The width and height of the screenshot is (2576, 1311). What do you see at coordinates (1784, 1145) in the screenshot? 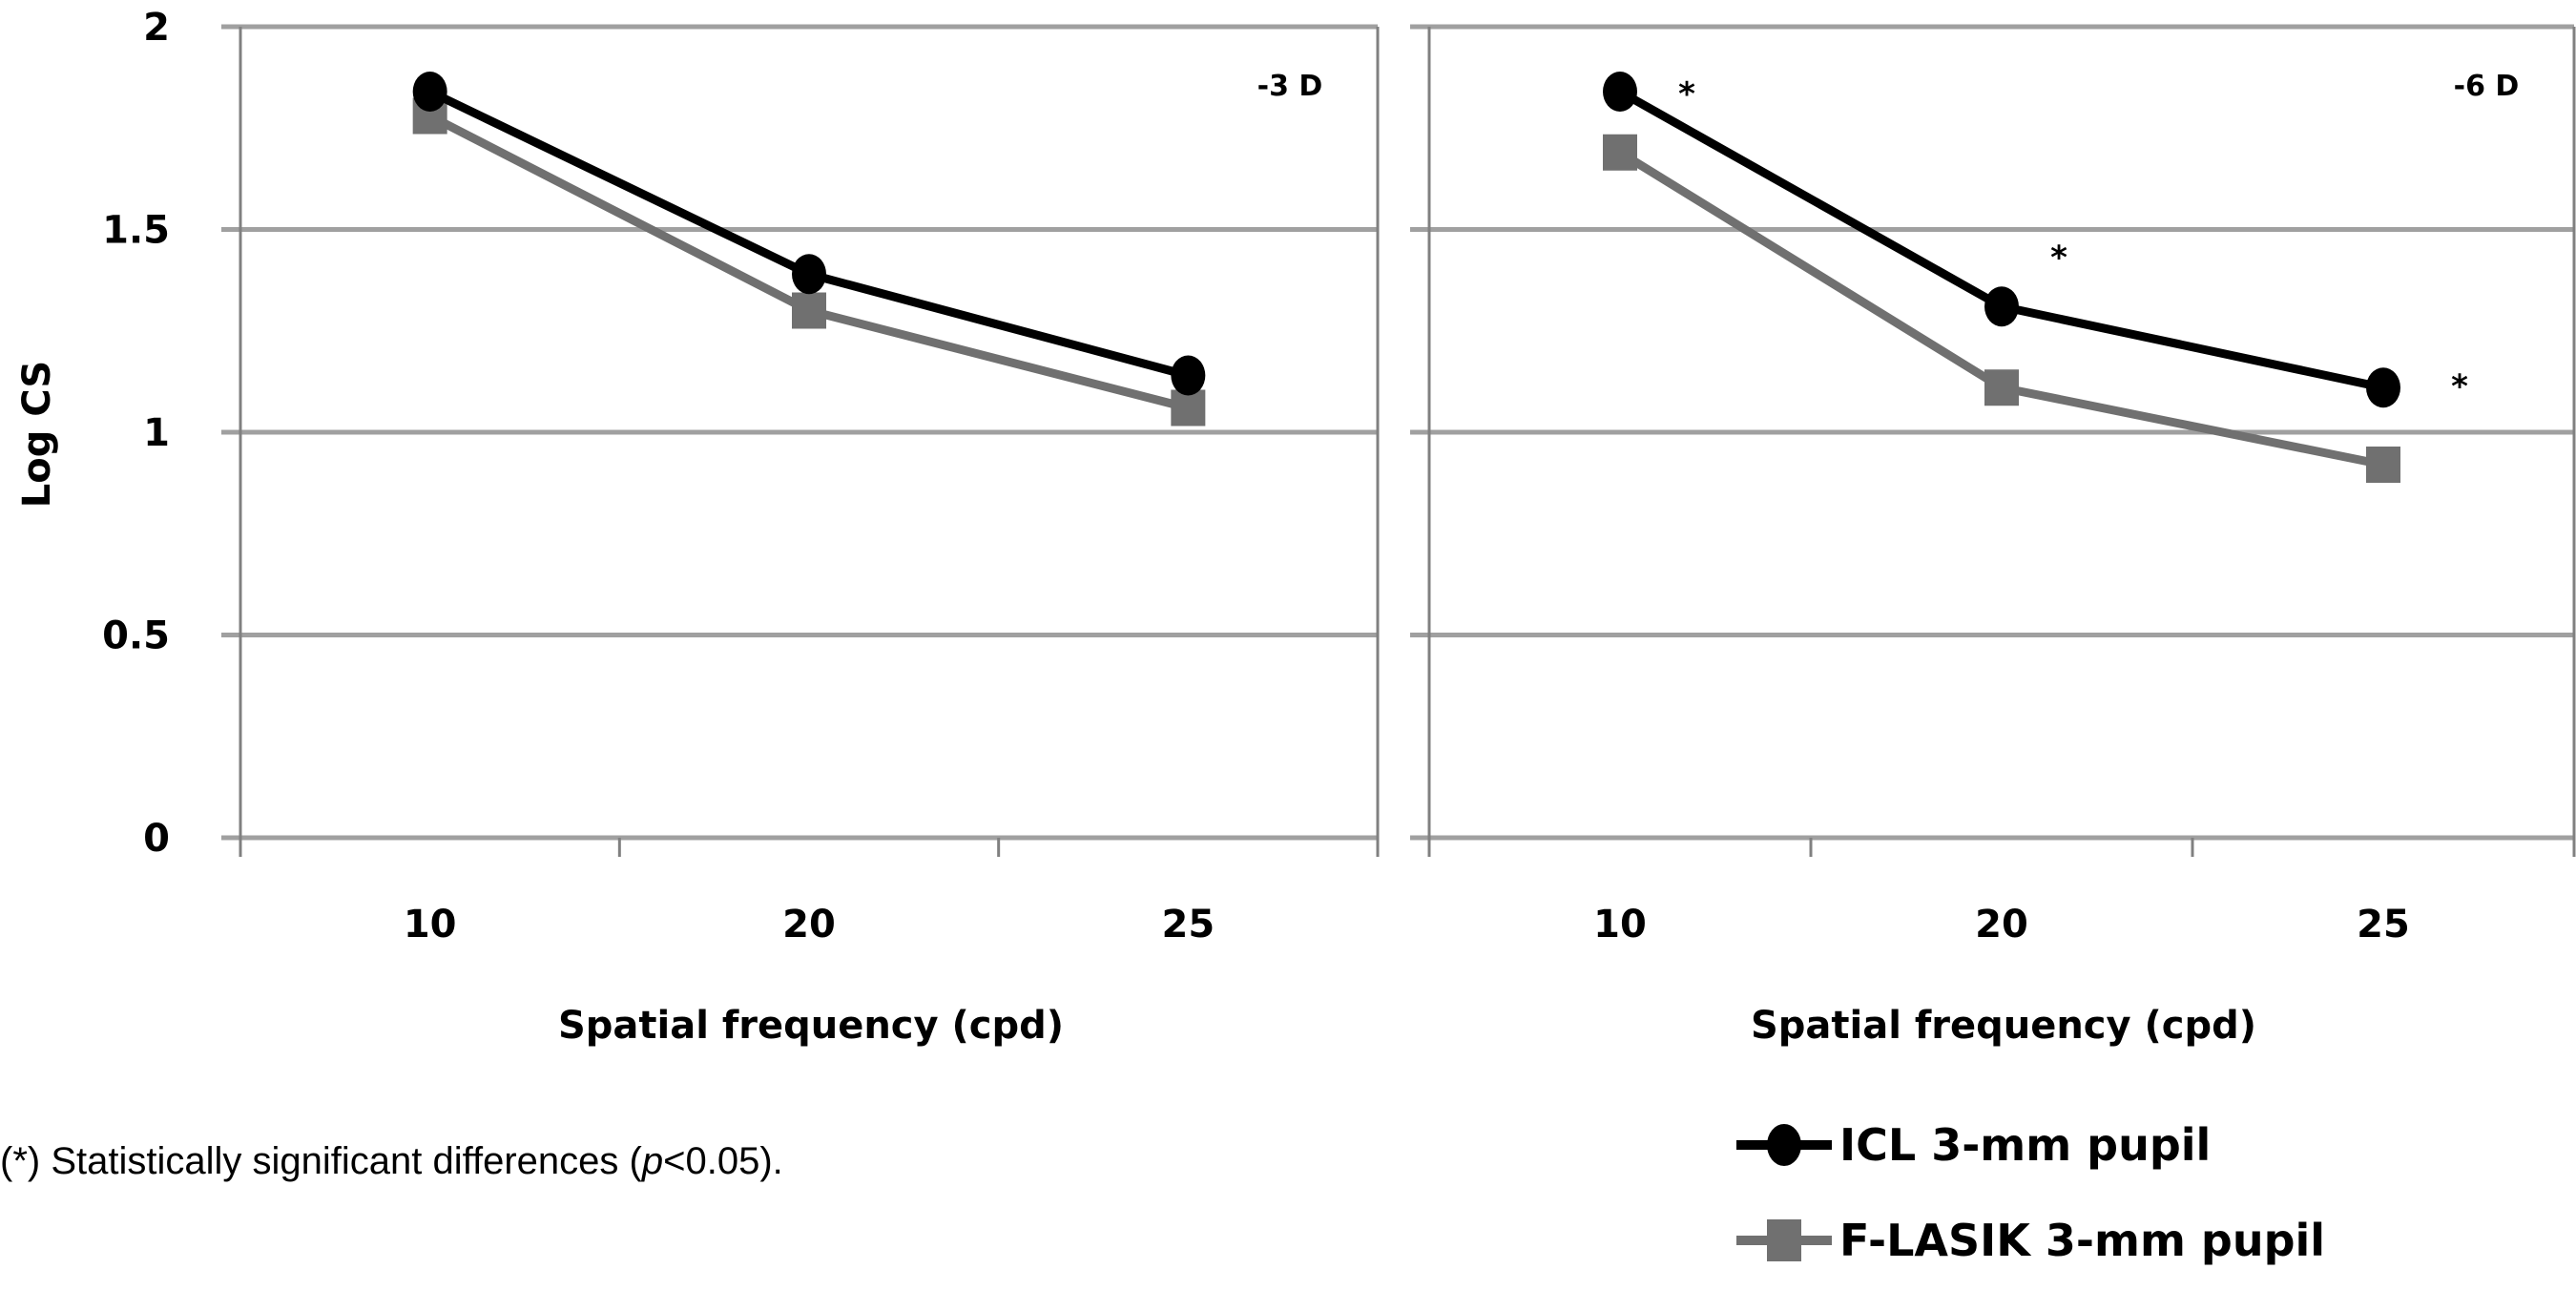
I see `legend-circle-marker-icon` at bounding box center [1784, 1145].